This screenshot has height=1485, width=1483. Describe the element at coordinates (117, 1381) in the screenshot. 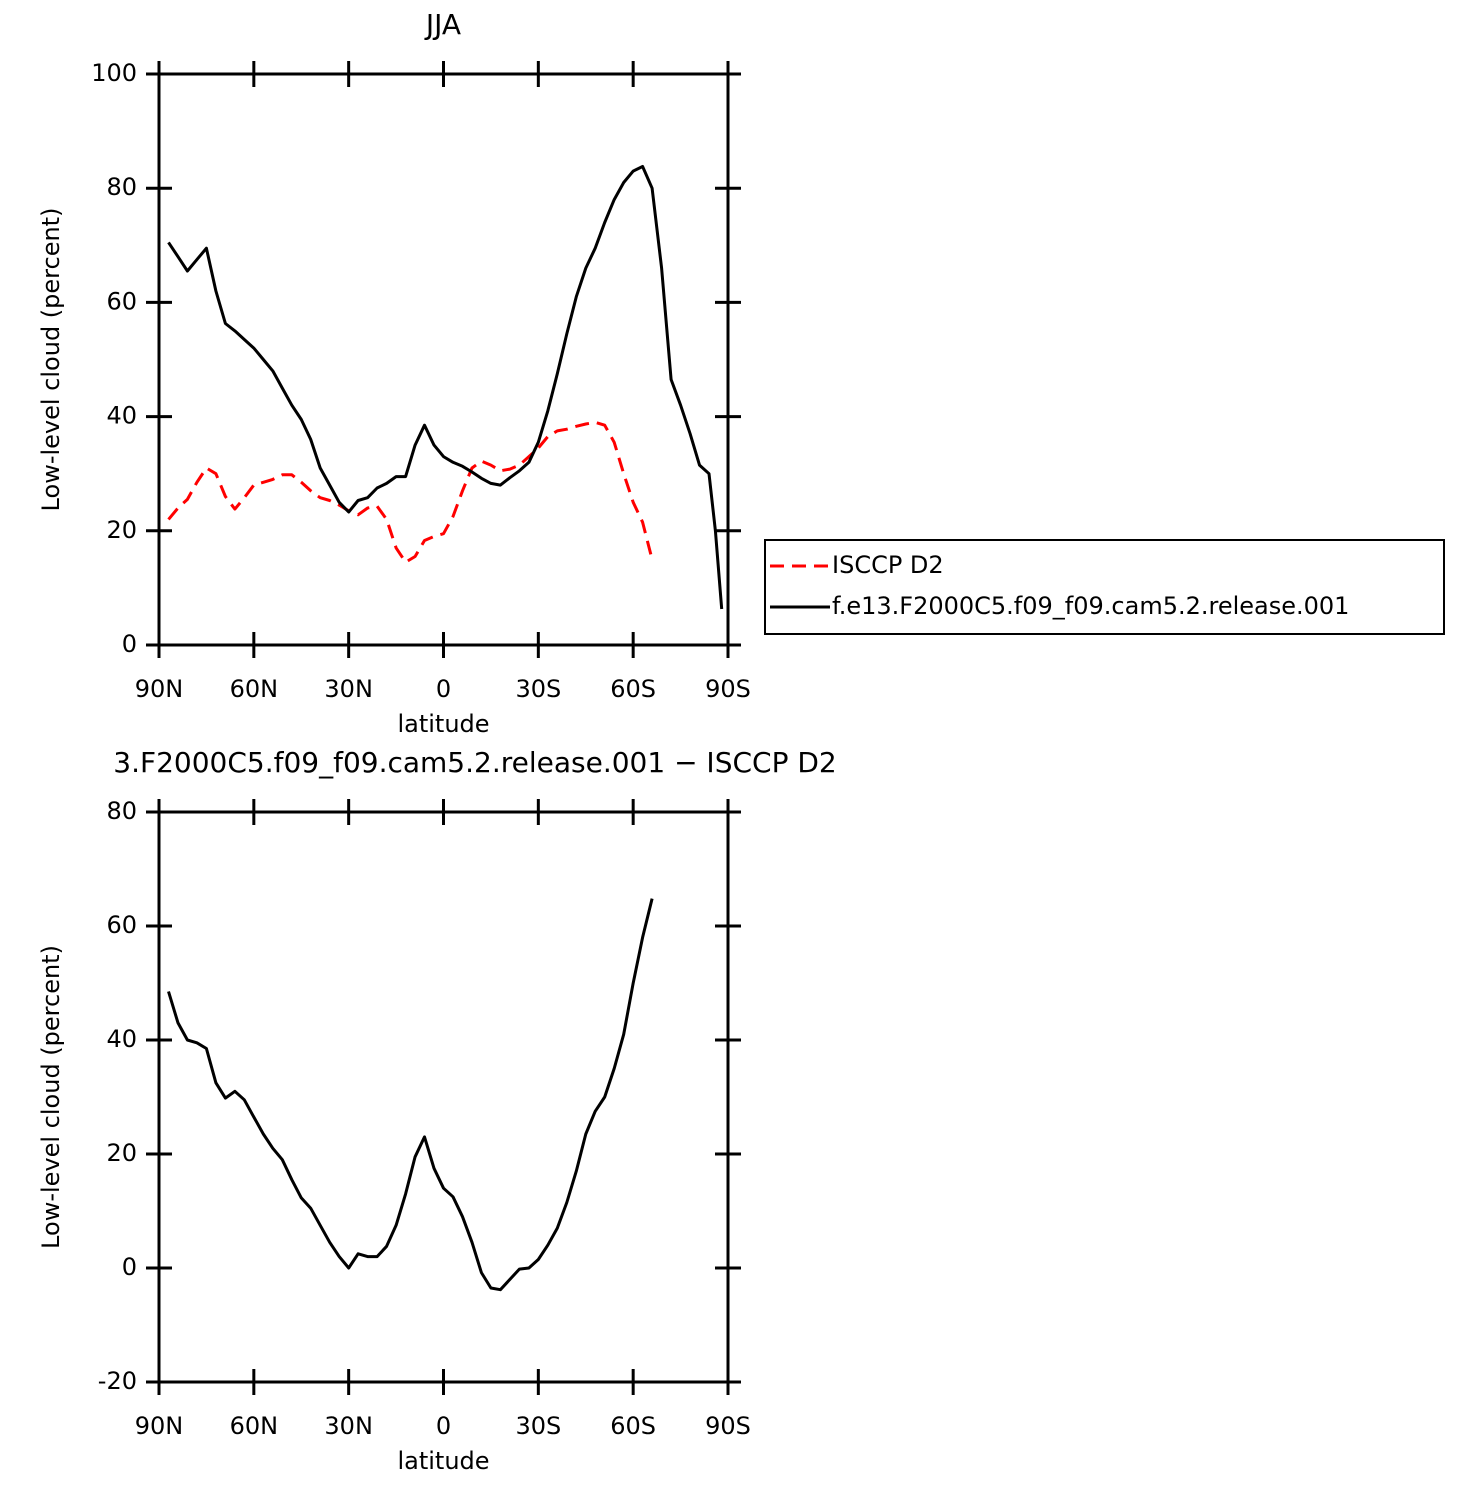

I see `y-tick-label: -20` at that location.